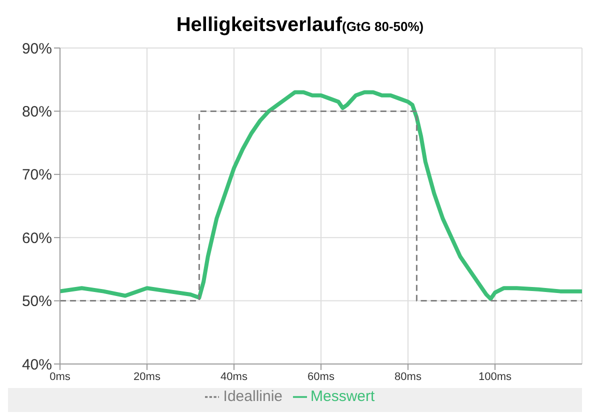 The width and height of the screenshot is (600, 420). I want to click on y-tick-label: 50%, so click(37, 301).